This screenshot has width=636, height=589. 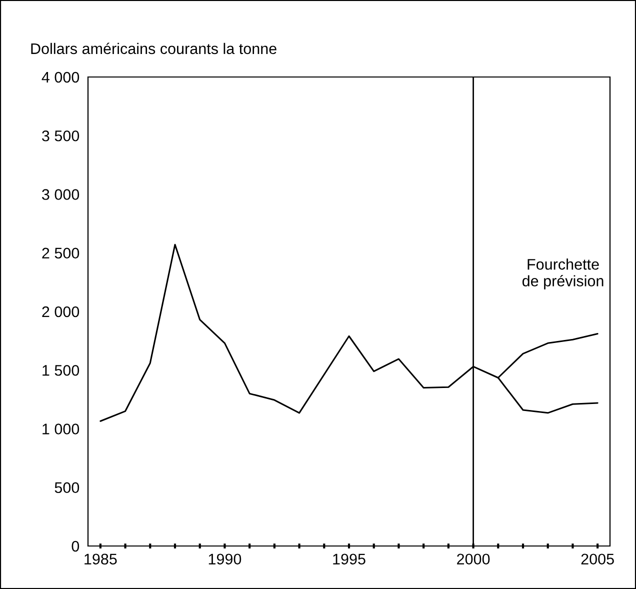 I want to click on y-tick-label: 1 000, so click(x=61, y=429).